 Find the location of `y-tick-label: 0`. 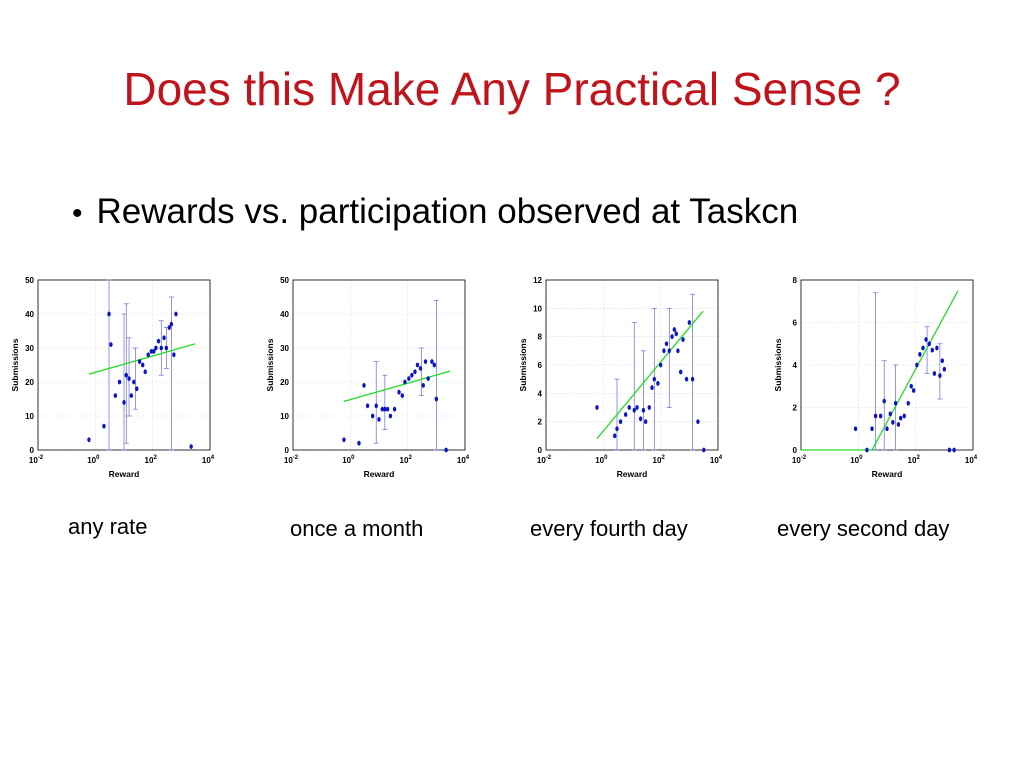

y-tick-label: 0 is located at coordinates (540, 450).